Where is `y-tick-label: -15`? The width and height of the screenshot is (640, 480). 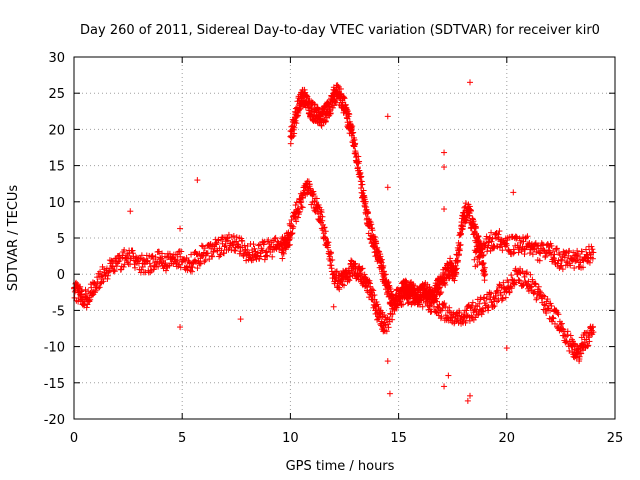
y-tick-label: -15 is located at coordinates (54, 384).